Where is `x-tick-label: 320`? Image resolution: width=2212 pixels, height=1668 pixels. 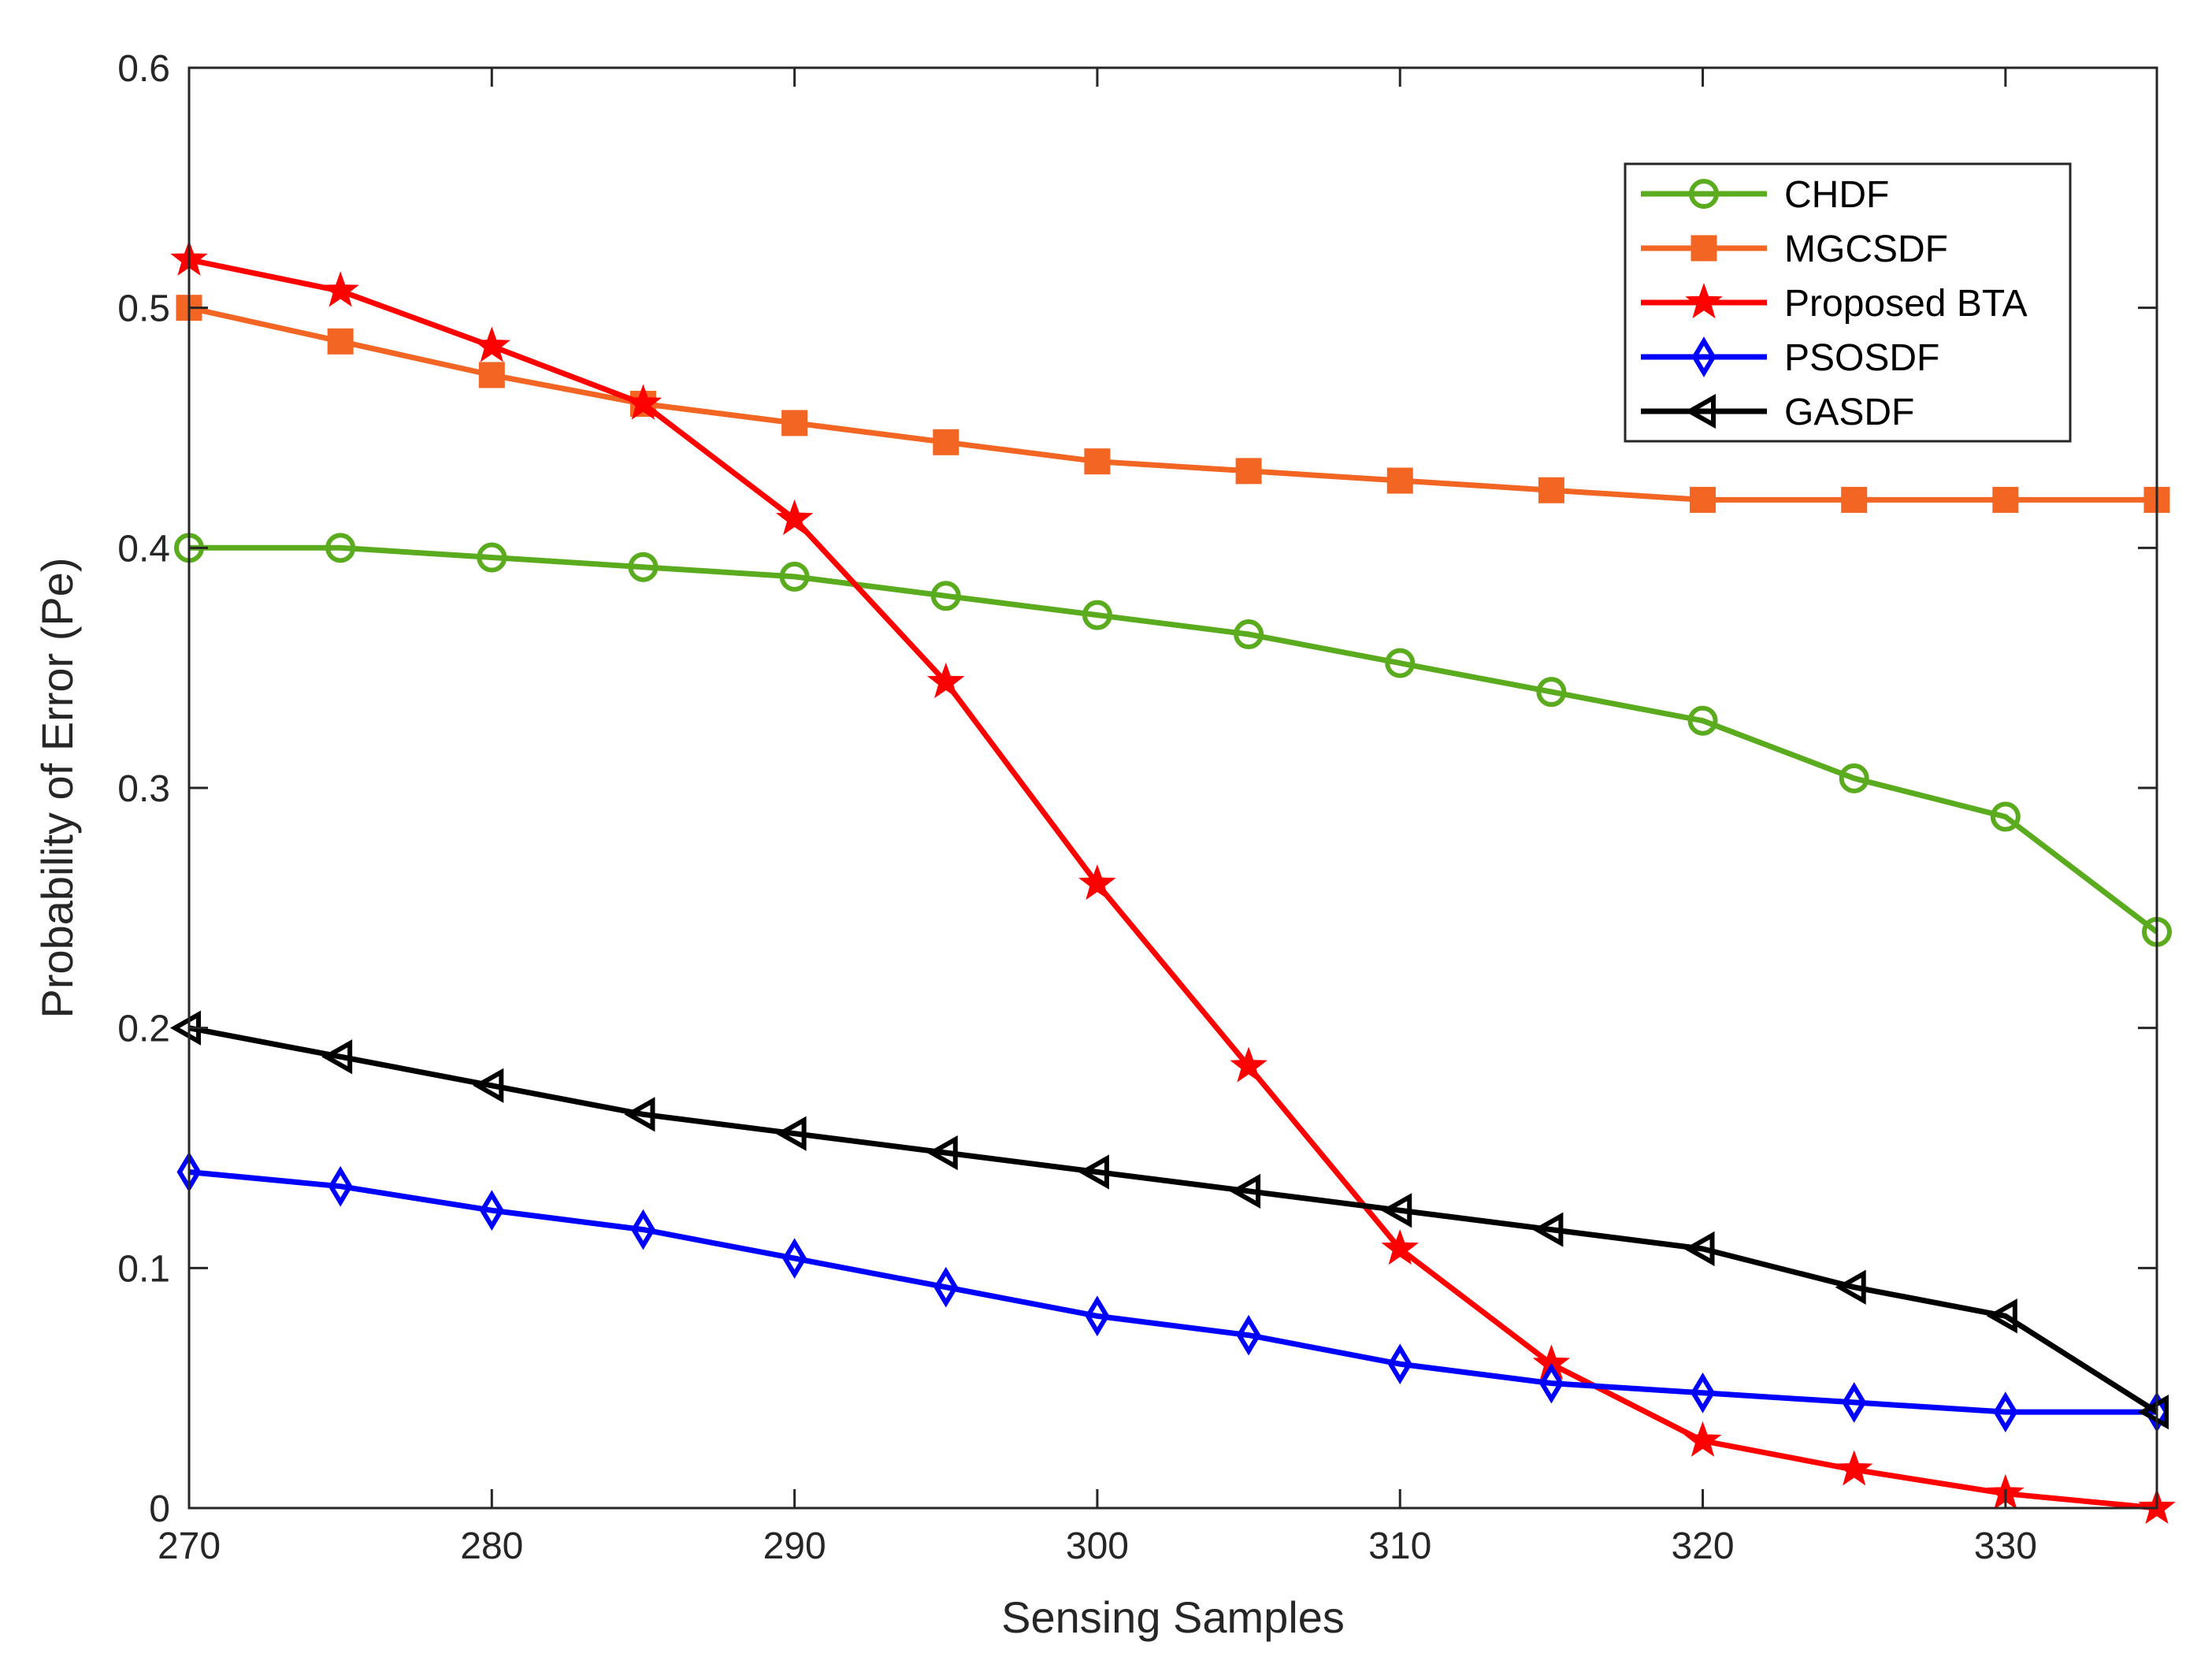 x-tick-label: 320 is located at coordinates (1702, 1546).